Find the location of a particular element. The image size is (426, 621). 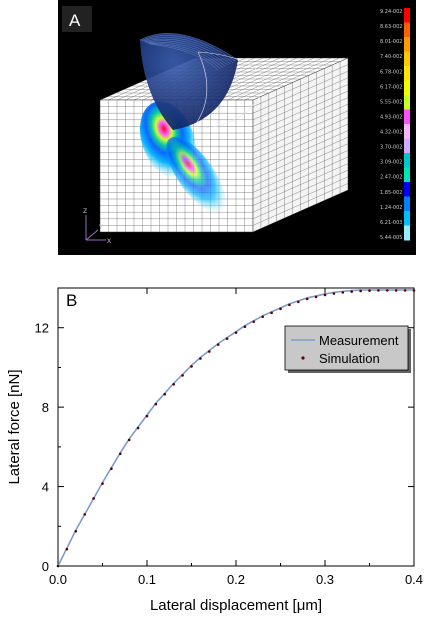

axis-triad-z-label: Z is located at coordinates (85, 211).